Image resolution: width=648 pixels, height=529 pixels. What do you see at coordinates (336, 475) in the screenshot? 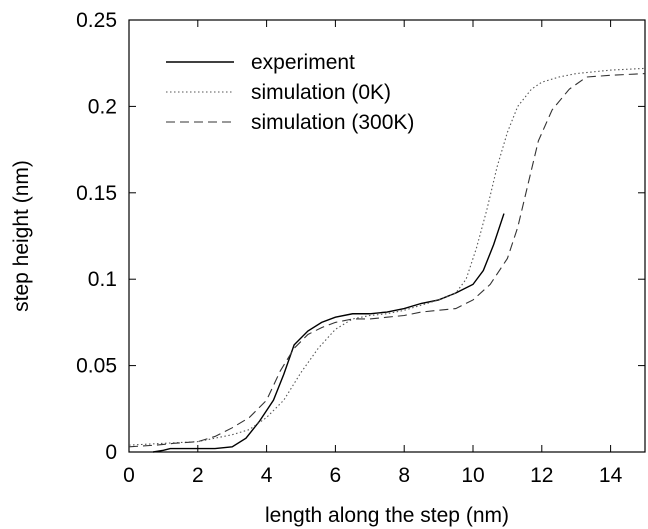
I see `x-tick-label: 6` at bounding box center [336, 475].